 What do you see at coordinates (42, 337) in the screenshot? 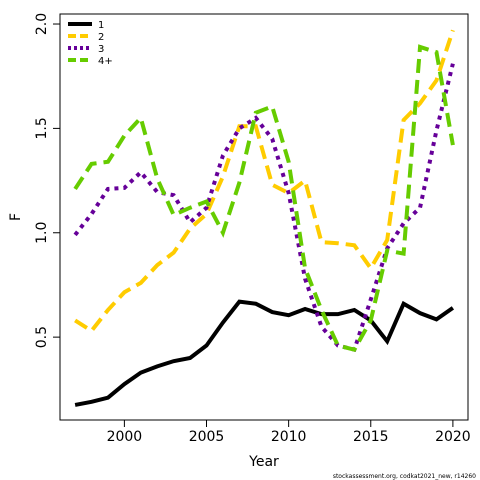
I see `y-tick-label: 0.5` at bounding box center [42, 337].